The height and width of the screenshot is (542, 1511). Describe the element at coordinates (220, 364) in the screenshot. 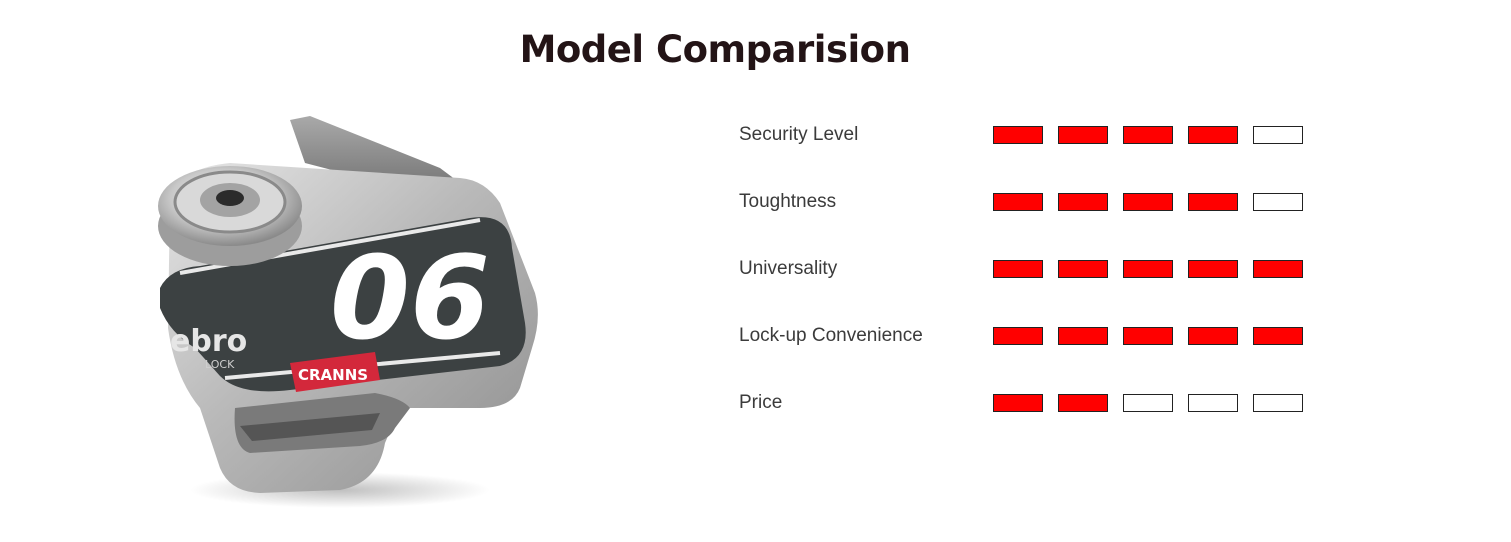

I see `brand-side-subtext: LOCK` at that location.